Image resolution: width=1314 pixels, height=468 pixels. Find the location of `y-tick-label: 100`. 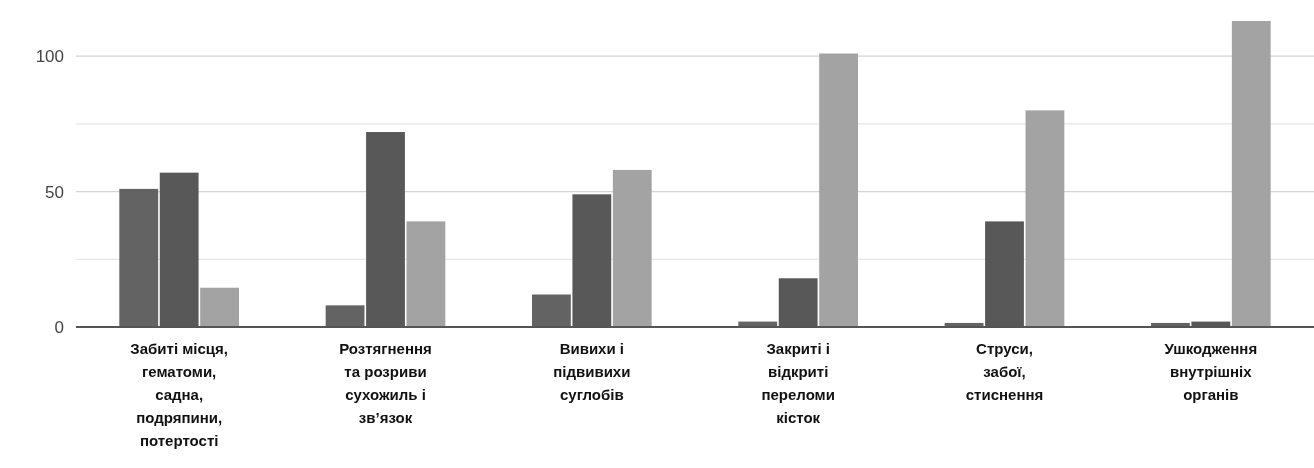

y-tick-label: 100 is located at coordinates (49, 57).